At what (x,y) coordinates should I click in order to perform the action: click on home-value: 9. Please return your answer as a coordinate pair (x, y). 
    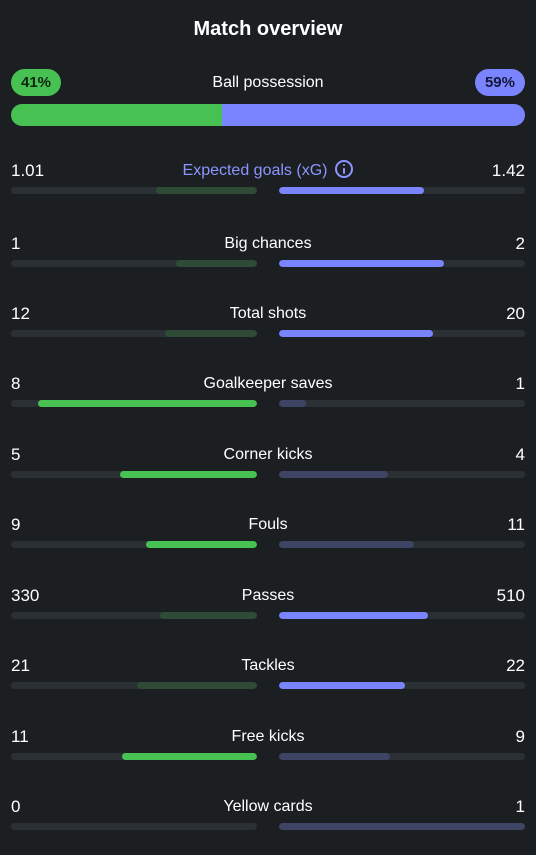
    Looking at the image, I should click on (16, 524).